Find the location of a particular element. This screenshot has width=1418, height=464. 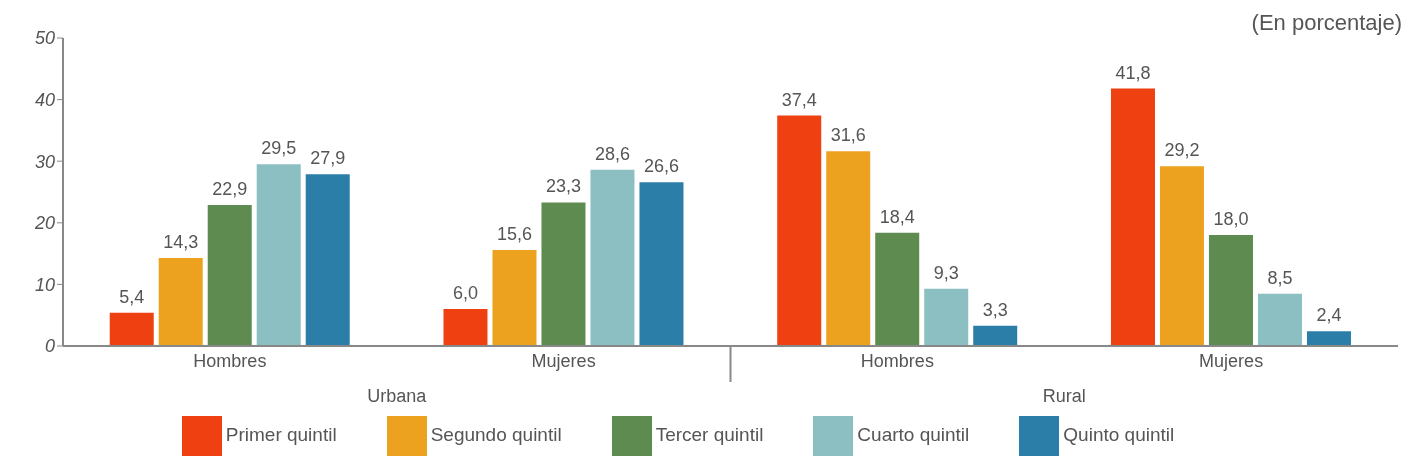

y-tick-label: 30 is located at coordinates (44, 161).